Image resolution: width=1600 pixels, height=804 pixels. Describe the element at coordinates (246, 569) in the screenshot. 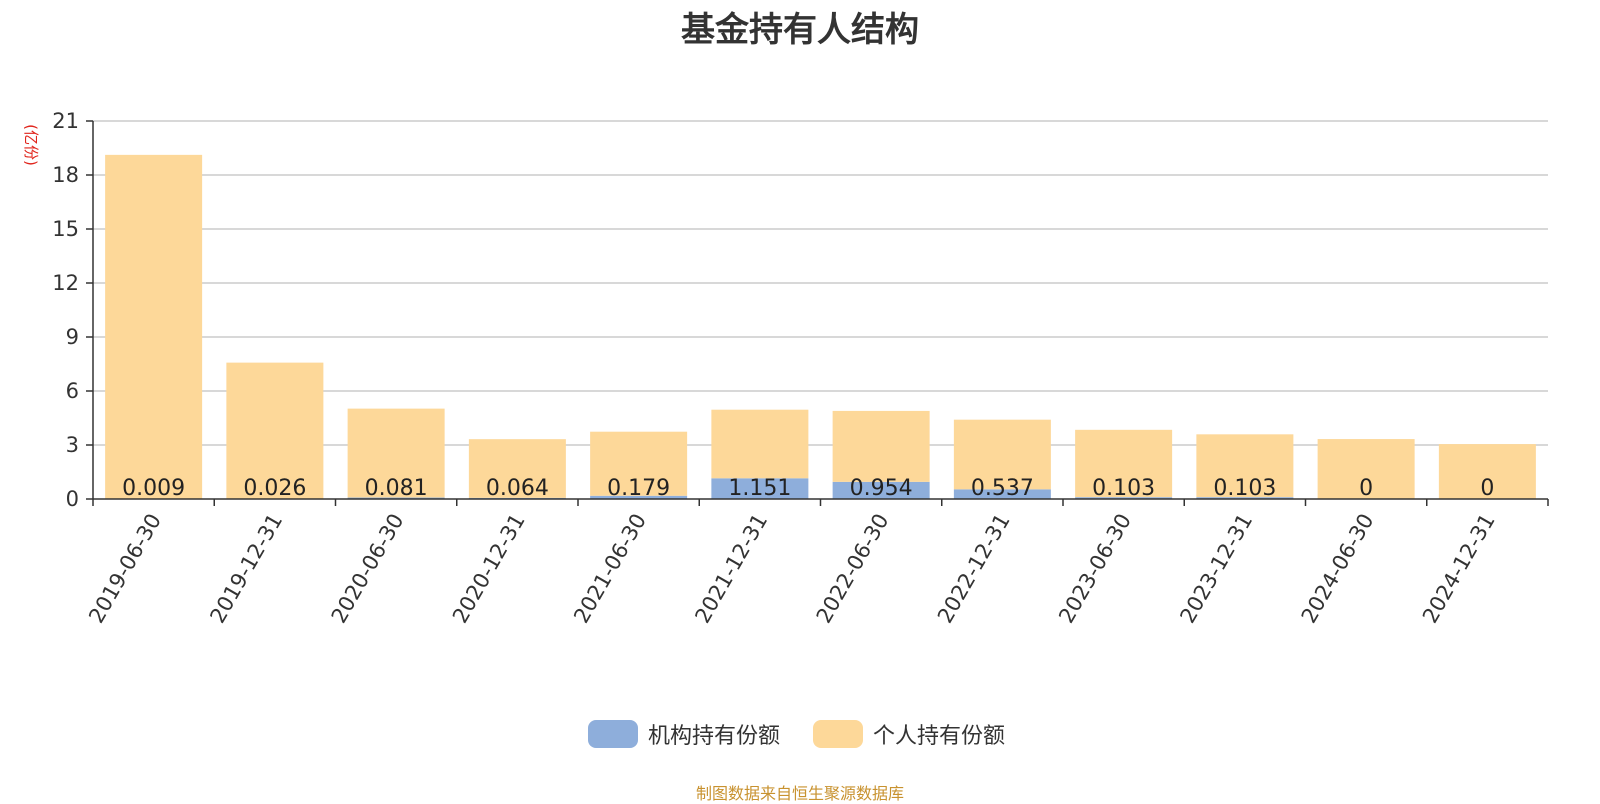

I see `x-tick-label-2019-12-31: 2019-12-31` at that location.